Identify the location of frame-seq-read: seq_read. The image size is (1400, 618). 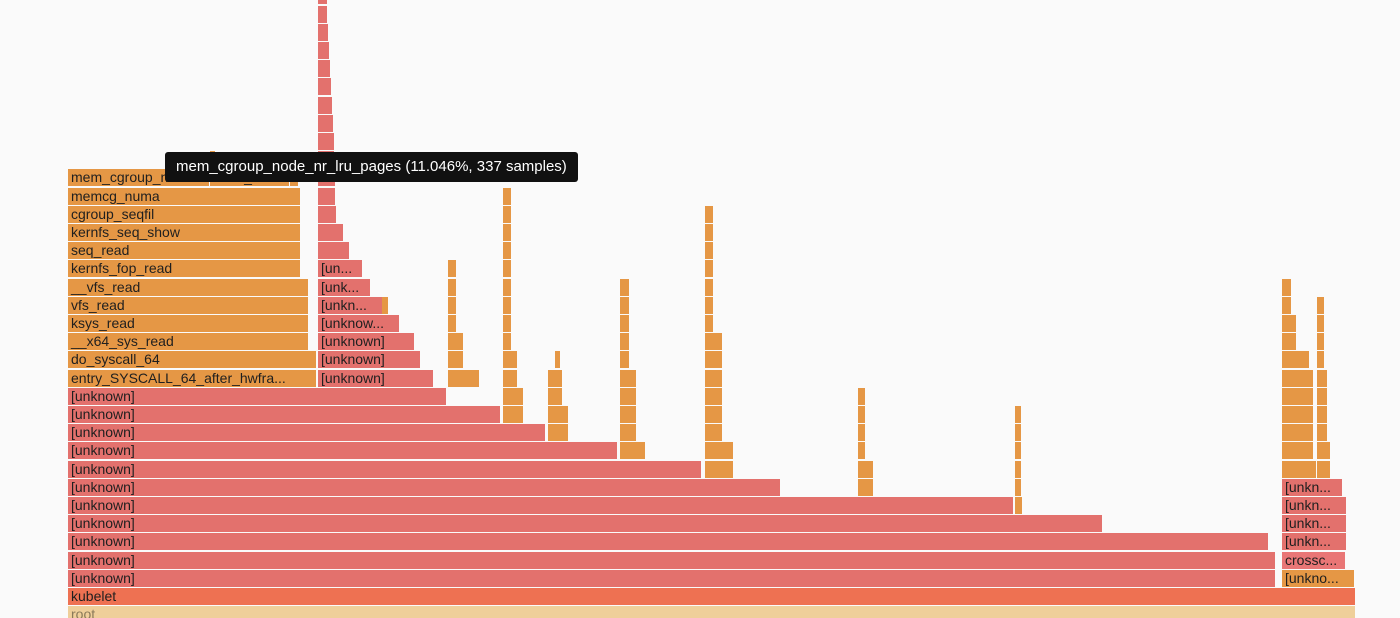
(184, 251).